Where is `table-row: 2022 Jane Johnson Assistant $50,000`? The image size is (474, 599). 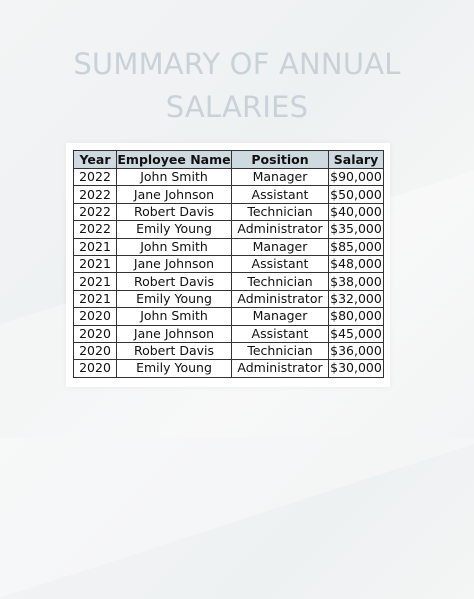
table-row: 2022 Jane Johnson Assistant $50,000 is located at coordinates (228, 194).